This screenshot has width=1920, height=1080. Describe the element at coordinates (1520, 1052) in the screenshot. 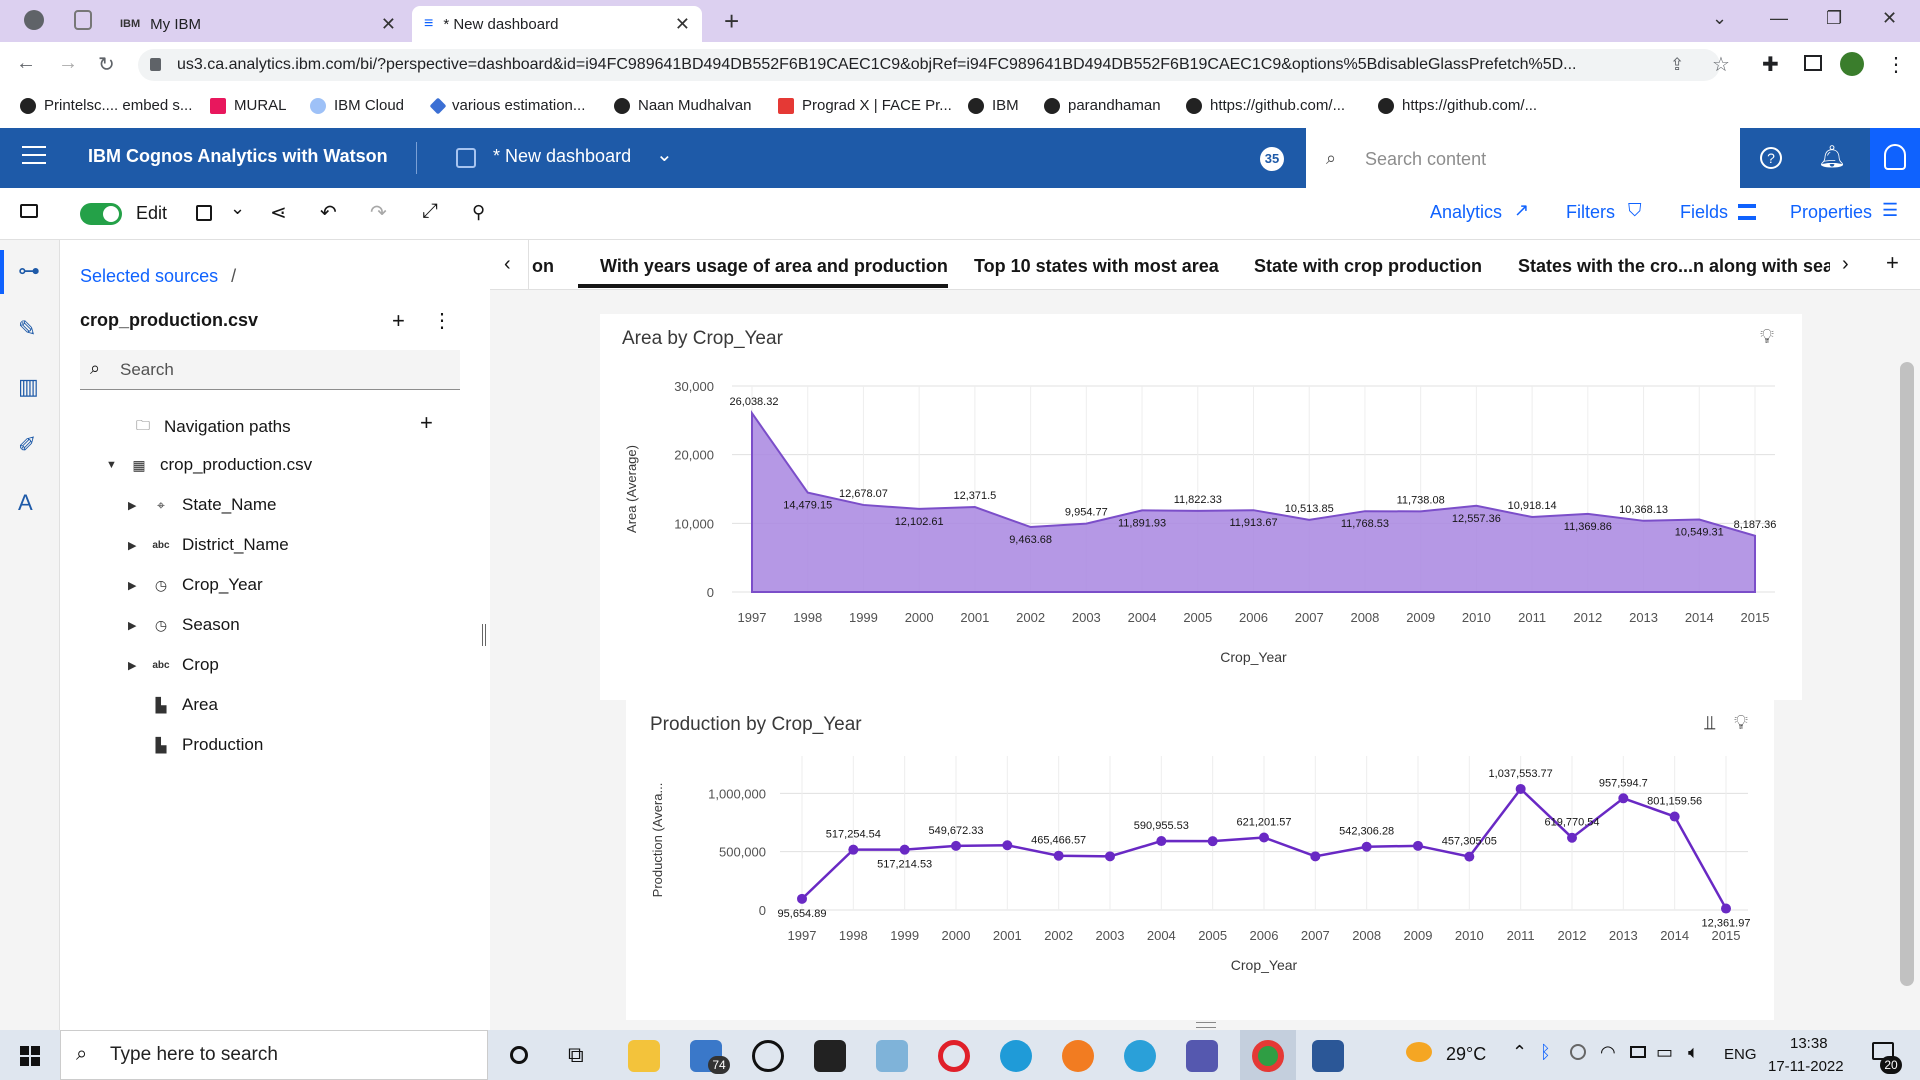

I see `tray-chevron-icon: ⌃` at that location.